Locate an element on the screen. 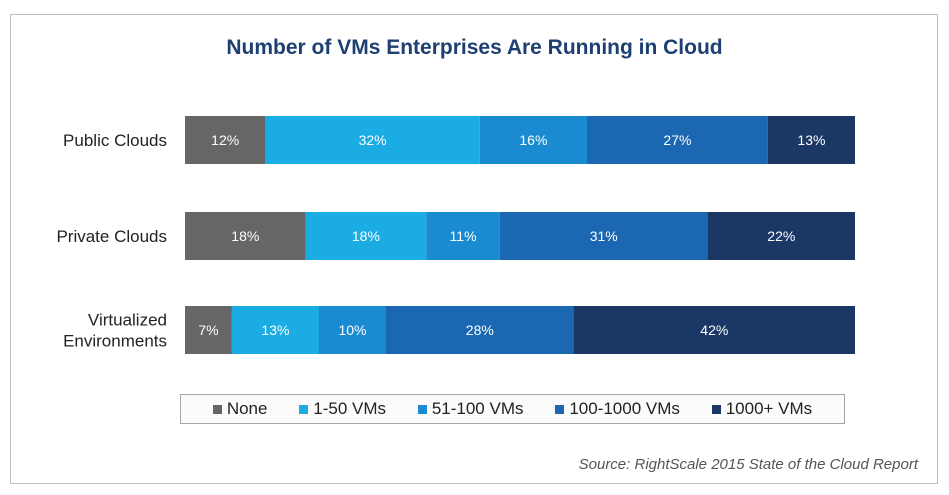  data-label: 32% is located at coordinates (373, 140).